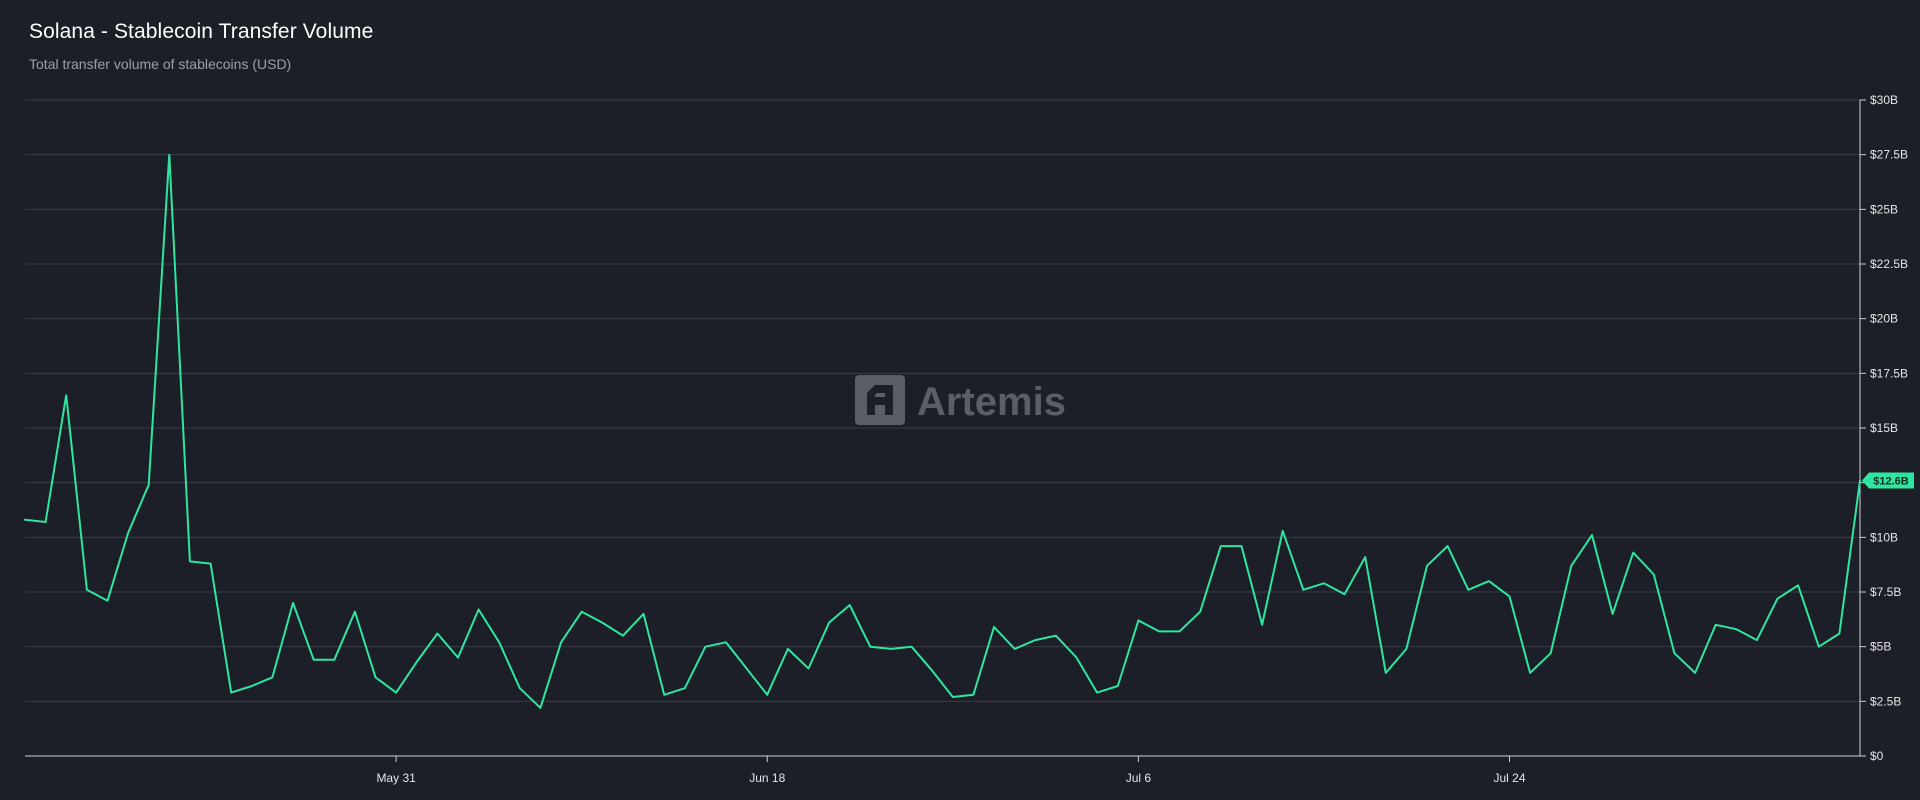 Image resolution: width=1920 pixels, height=800 pixels. What do you see at coordinates (1885, 701) in the screenshot?
I see `y-tick-label: $2.5B` at bounding box center [1885, 701].